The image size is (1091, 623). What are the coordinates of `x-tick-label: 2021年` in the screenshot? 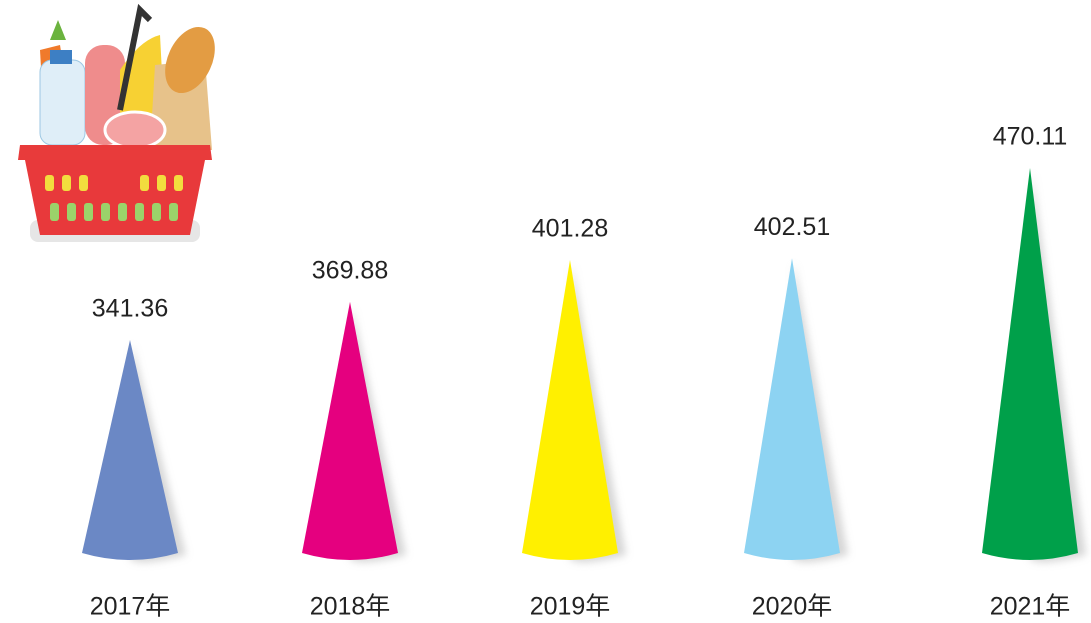 It's located at (1030, 607).